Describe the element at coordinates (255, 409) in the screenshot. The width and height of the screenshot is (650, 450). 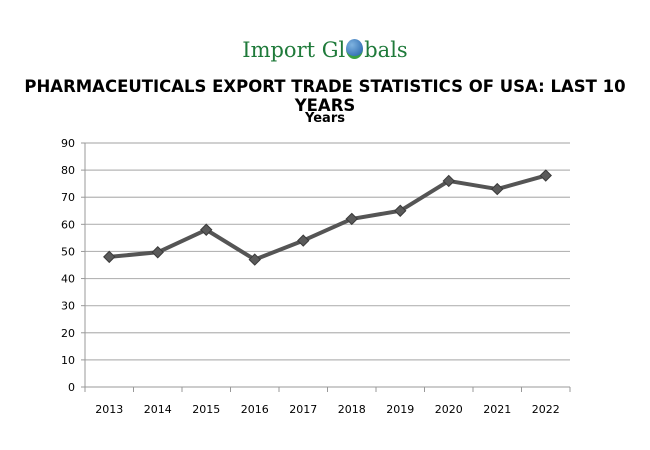
I see `x-tick-label: 2016` at that location.